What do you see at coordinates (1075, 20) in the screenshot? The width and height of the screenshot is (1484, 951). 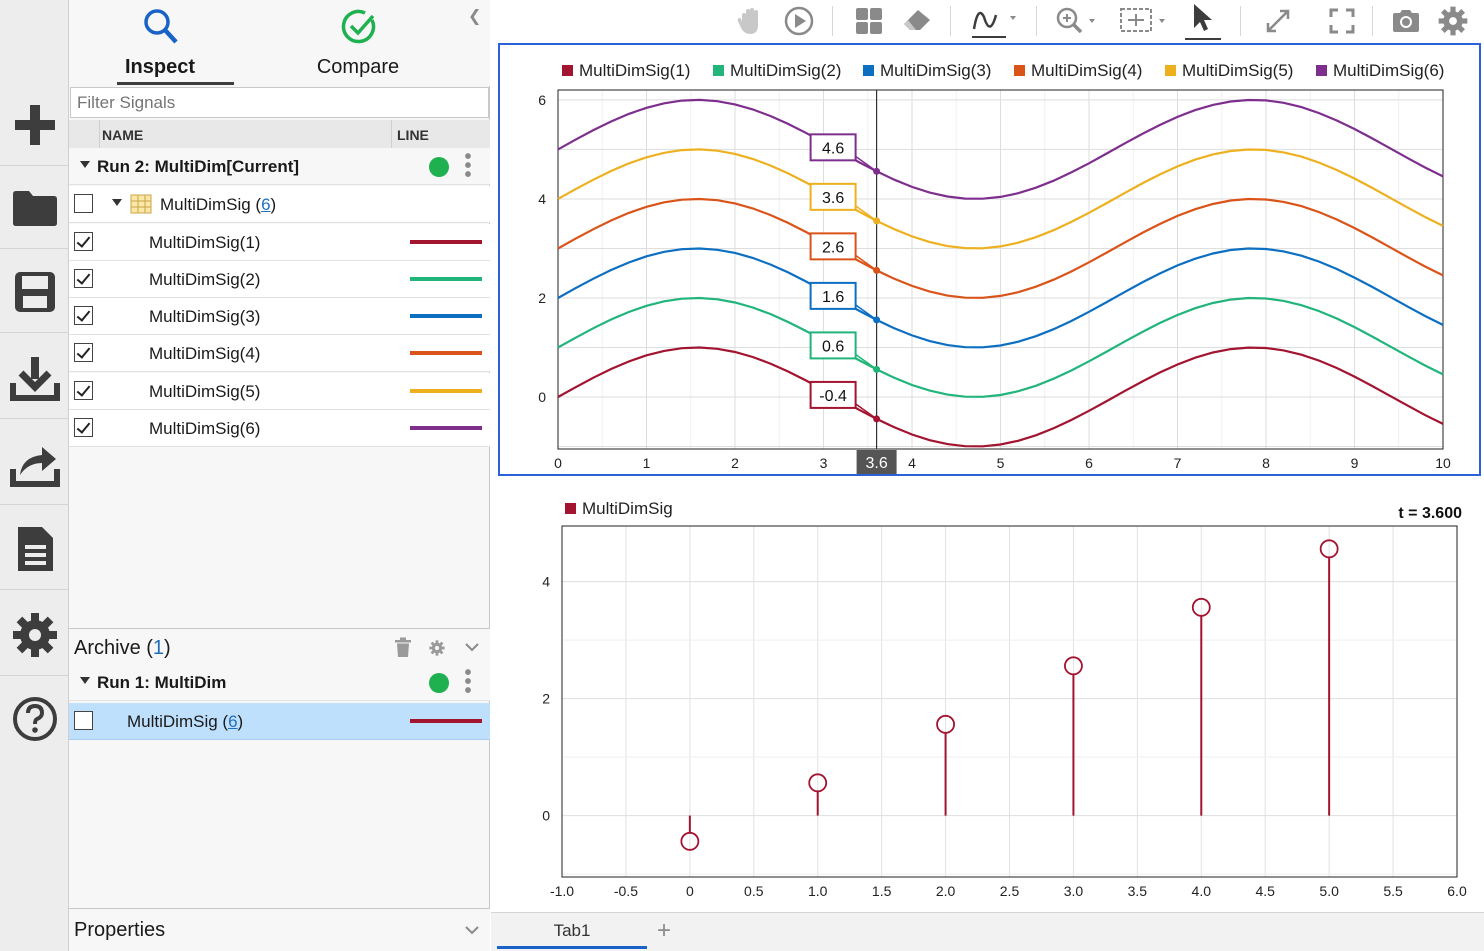 I see `zoom-icon` at bounding box center [1075, 20].